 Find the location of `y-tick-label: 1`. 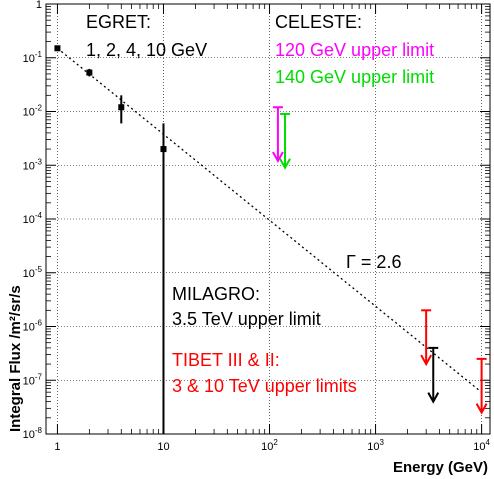

y-tick-label: 1 is located at coordinates (39, 5).